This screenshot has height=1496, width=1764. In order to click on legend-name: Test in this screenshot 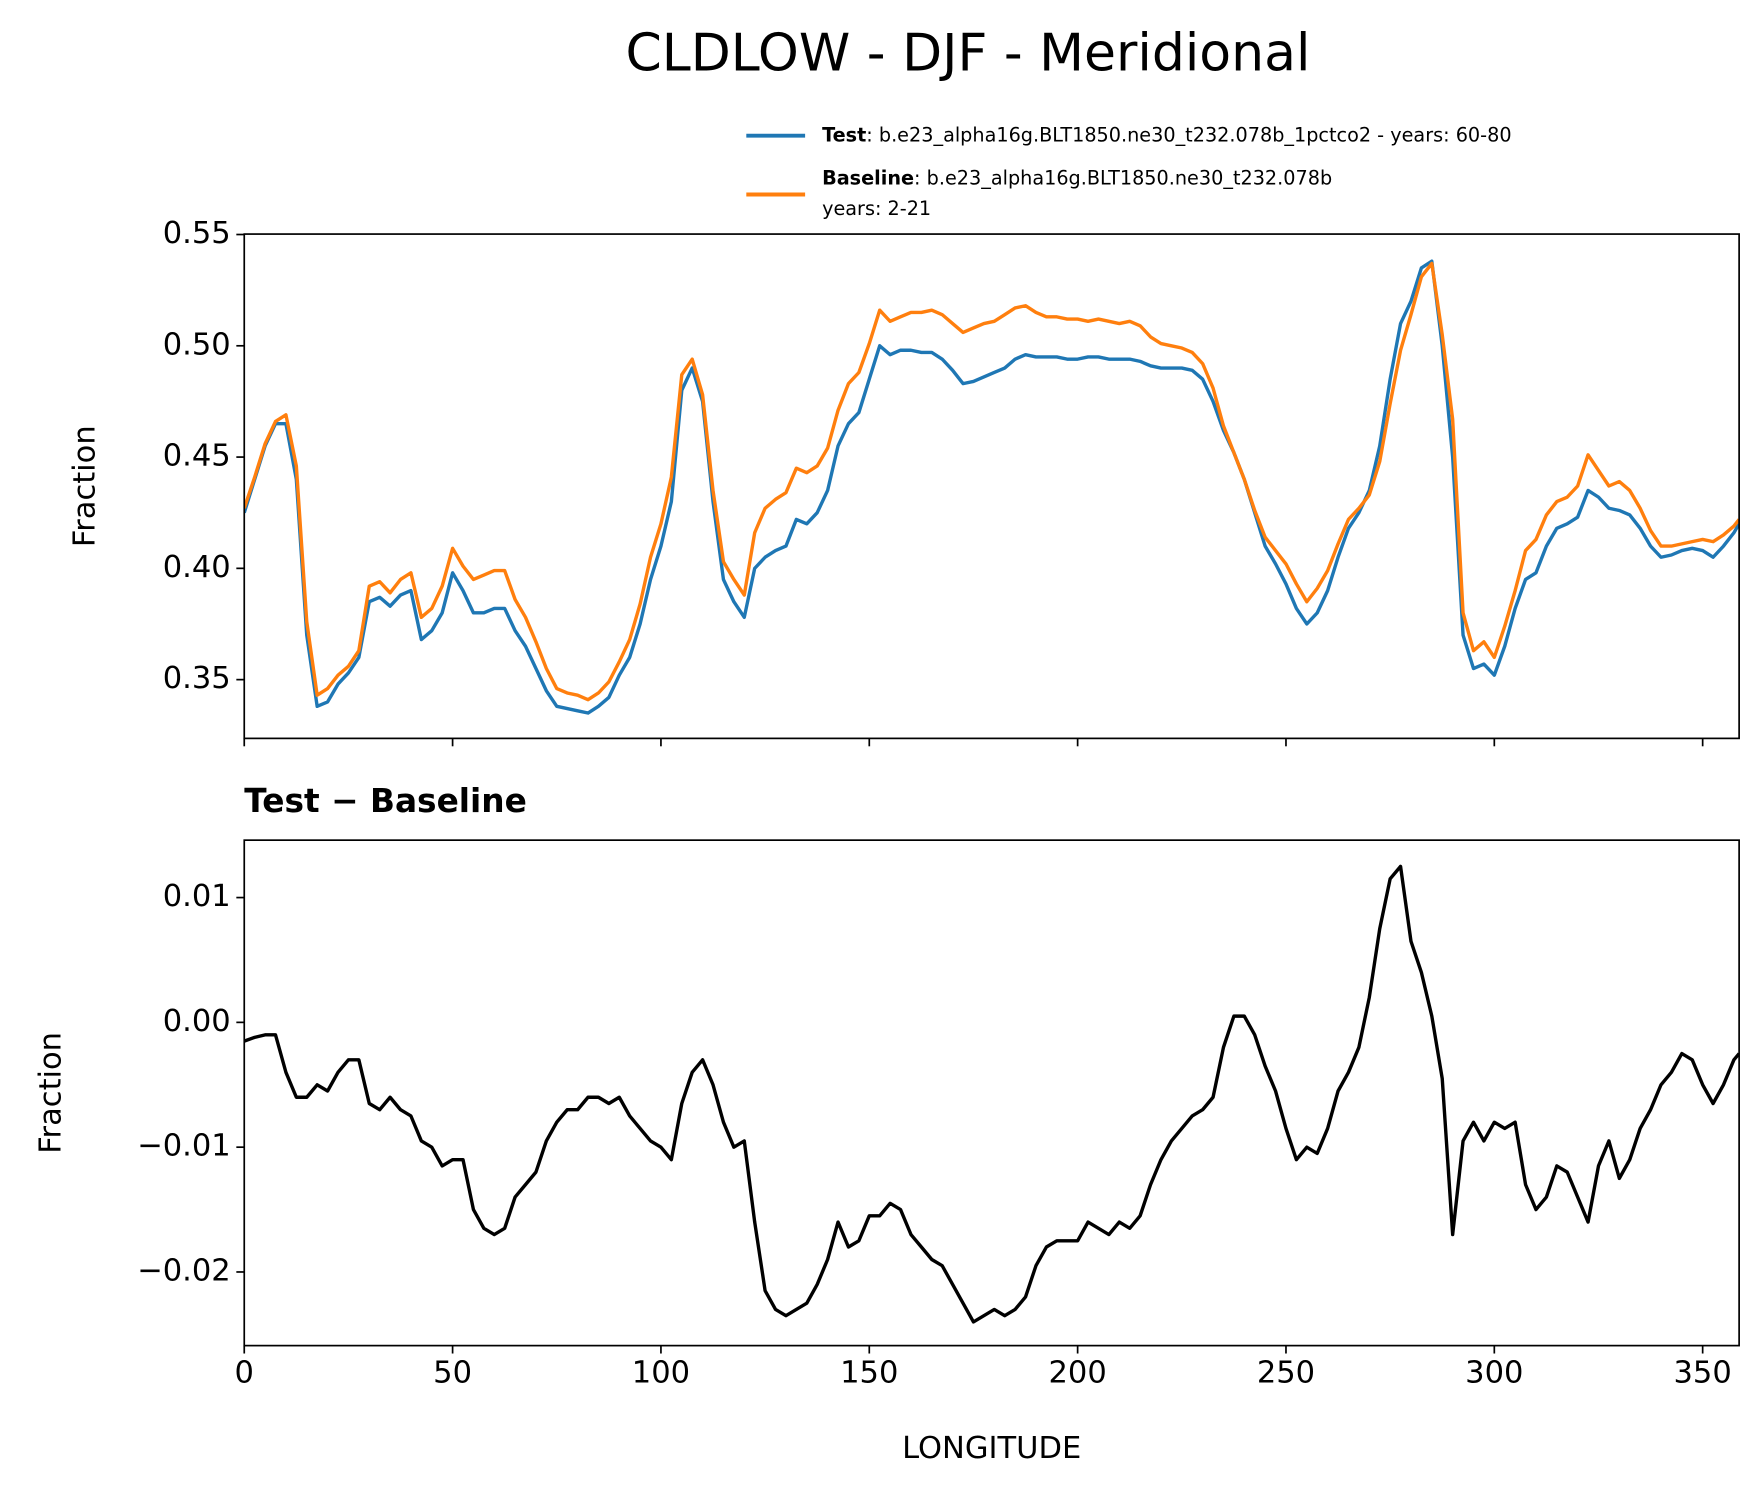, I will do `click(844, 134)`.